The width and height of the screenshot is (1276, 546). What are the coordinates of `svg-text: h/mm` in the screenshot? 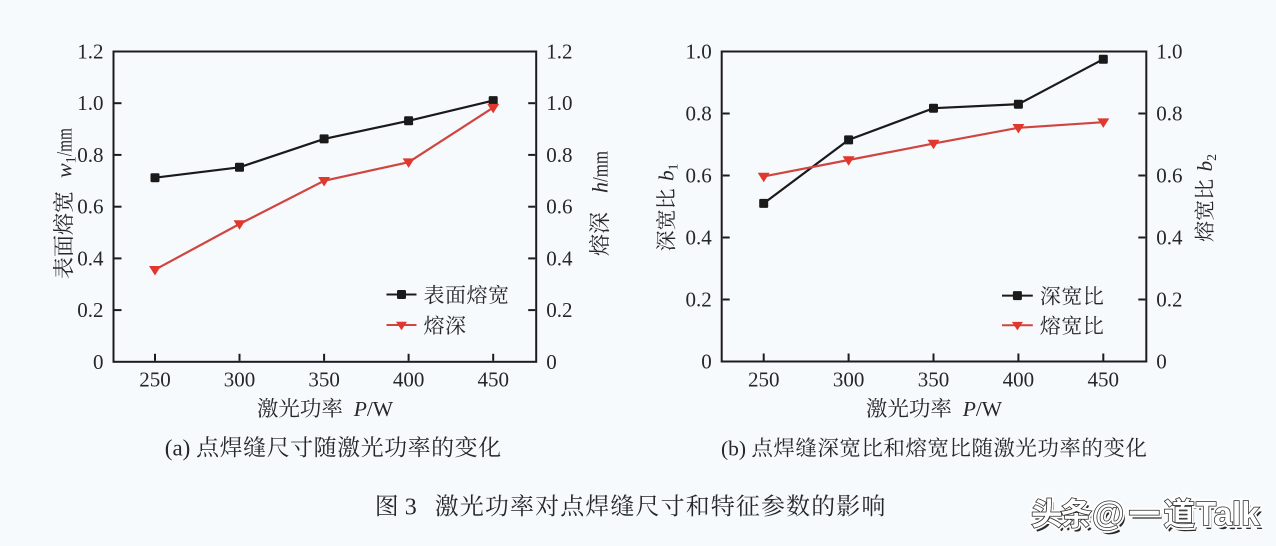 It's located at (599, 172).